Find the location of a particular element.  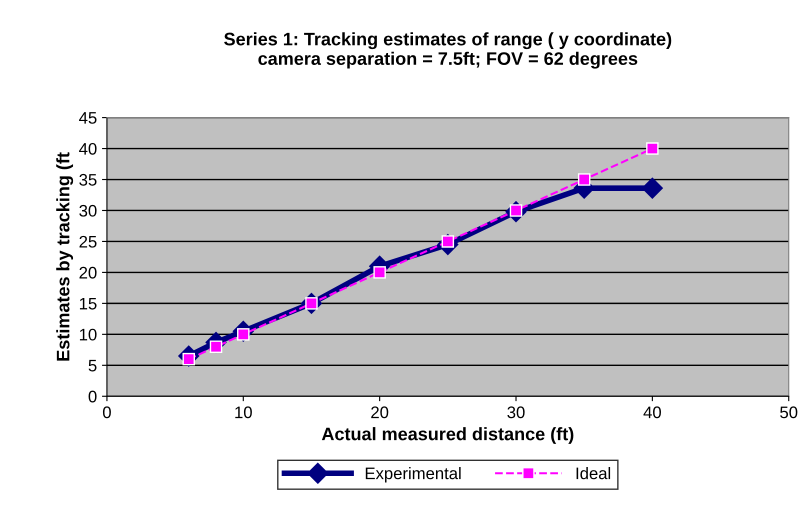

y-tick-label: 25 is located at coordinates (88, 242).